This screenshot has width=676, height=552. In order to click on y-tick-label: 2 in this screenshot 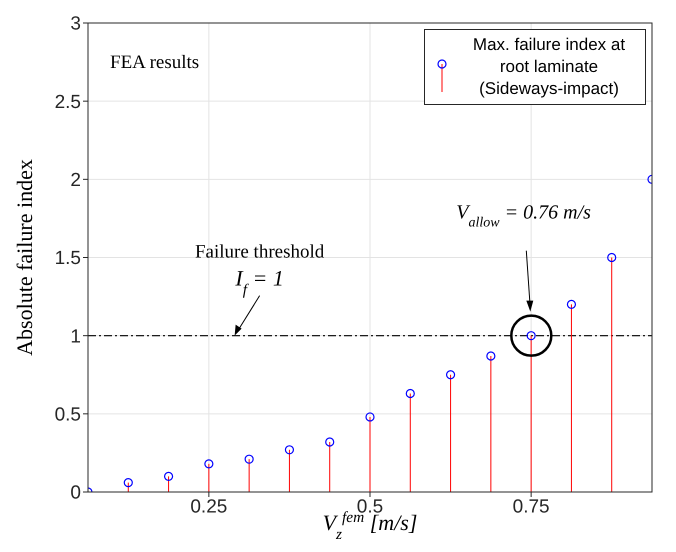, I will do `click(75, 181)`.